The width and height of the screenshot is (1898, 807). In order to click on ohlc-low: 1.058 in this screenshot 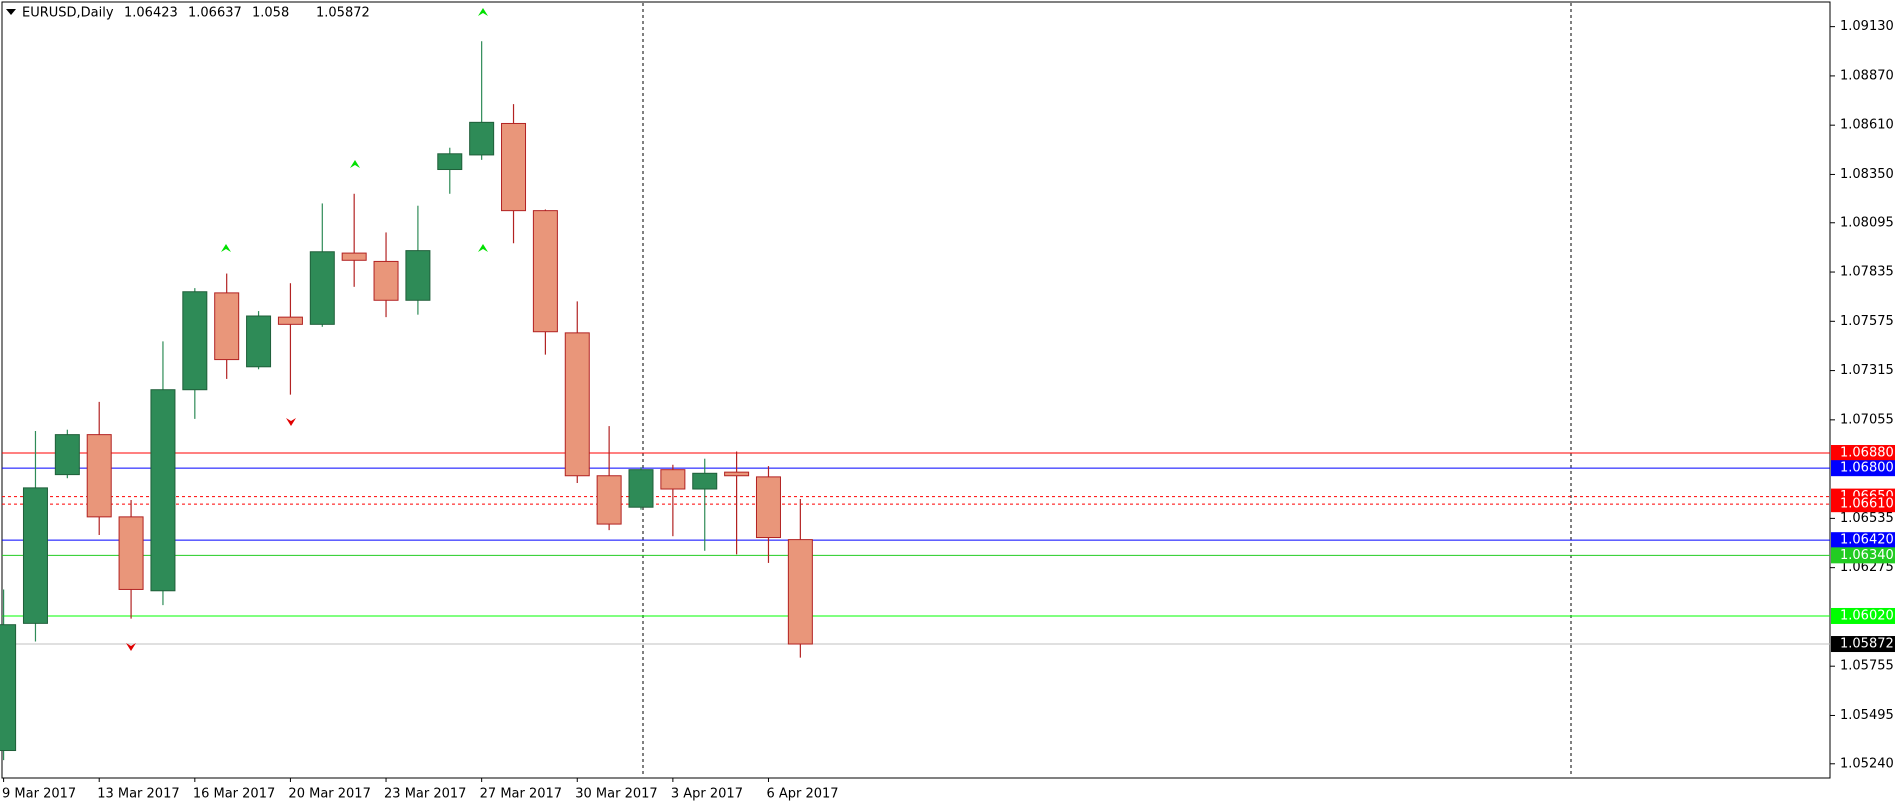, I will do `click(270, 13)`.